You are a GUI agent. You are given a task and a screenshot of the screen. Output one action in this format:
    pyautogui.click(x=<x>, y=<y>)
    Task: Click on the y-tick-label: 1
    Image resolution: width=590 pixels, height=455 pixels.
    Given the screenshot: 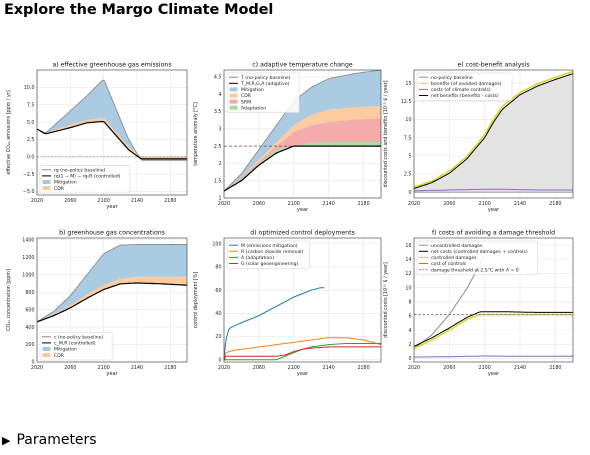 What is the action you would take?
    pyautogui.click(x=219, y=199)
    